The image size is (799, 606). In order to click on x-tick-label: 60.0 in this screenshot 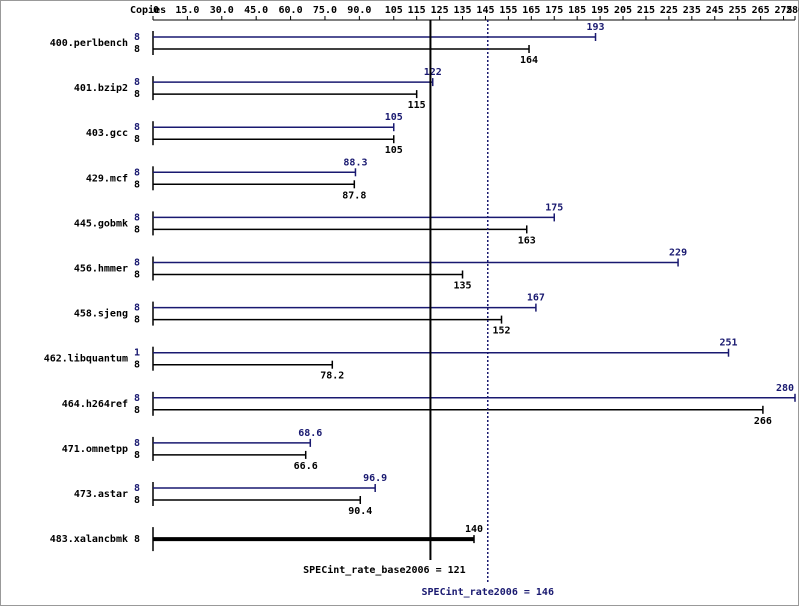, I will do `click(291, 10)`.